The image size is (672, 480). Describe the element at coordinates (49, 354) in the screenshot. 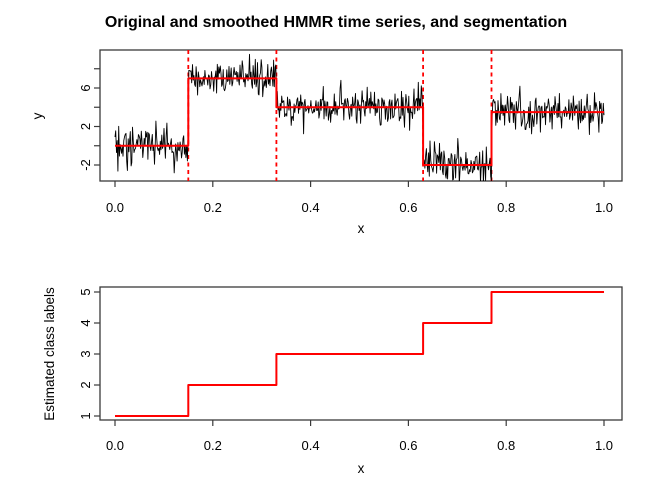

I see `bottom-y-axis-label: Estimated class labels` at that location.